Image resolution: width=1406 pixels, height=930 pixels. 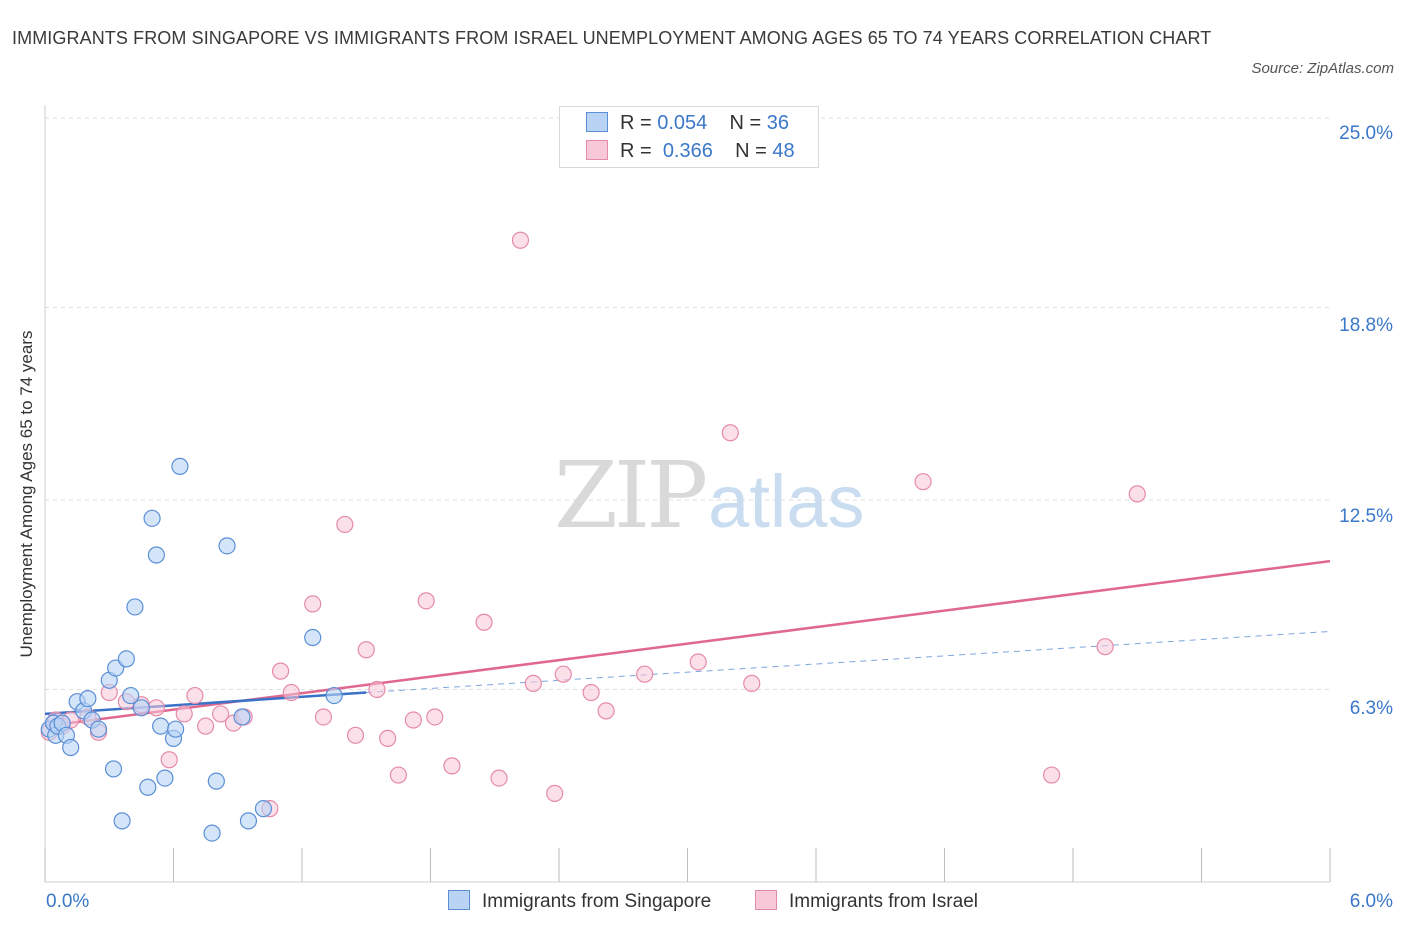 I want to click on legend-r-value: 0.366, so click(x=687, y=151).